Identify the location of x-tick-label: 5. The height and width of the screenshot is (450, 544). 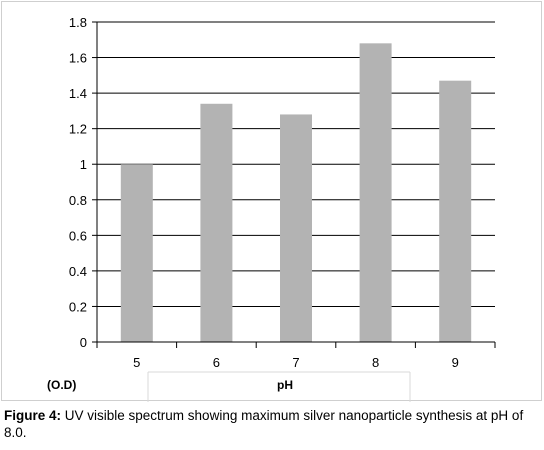
(136, 362).